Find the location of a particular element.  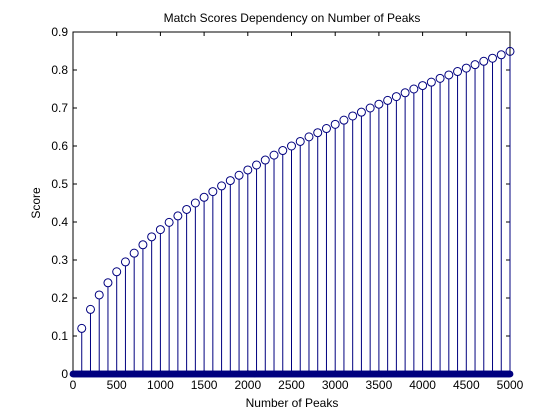

y-tick-label: 0.5 is located at coordinates (59, 184).